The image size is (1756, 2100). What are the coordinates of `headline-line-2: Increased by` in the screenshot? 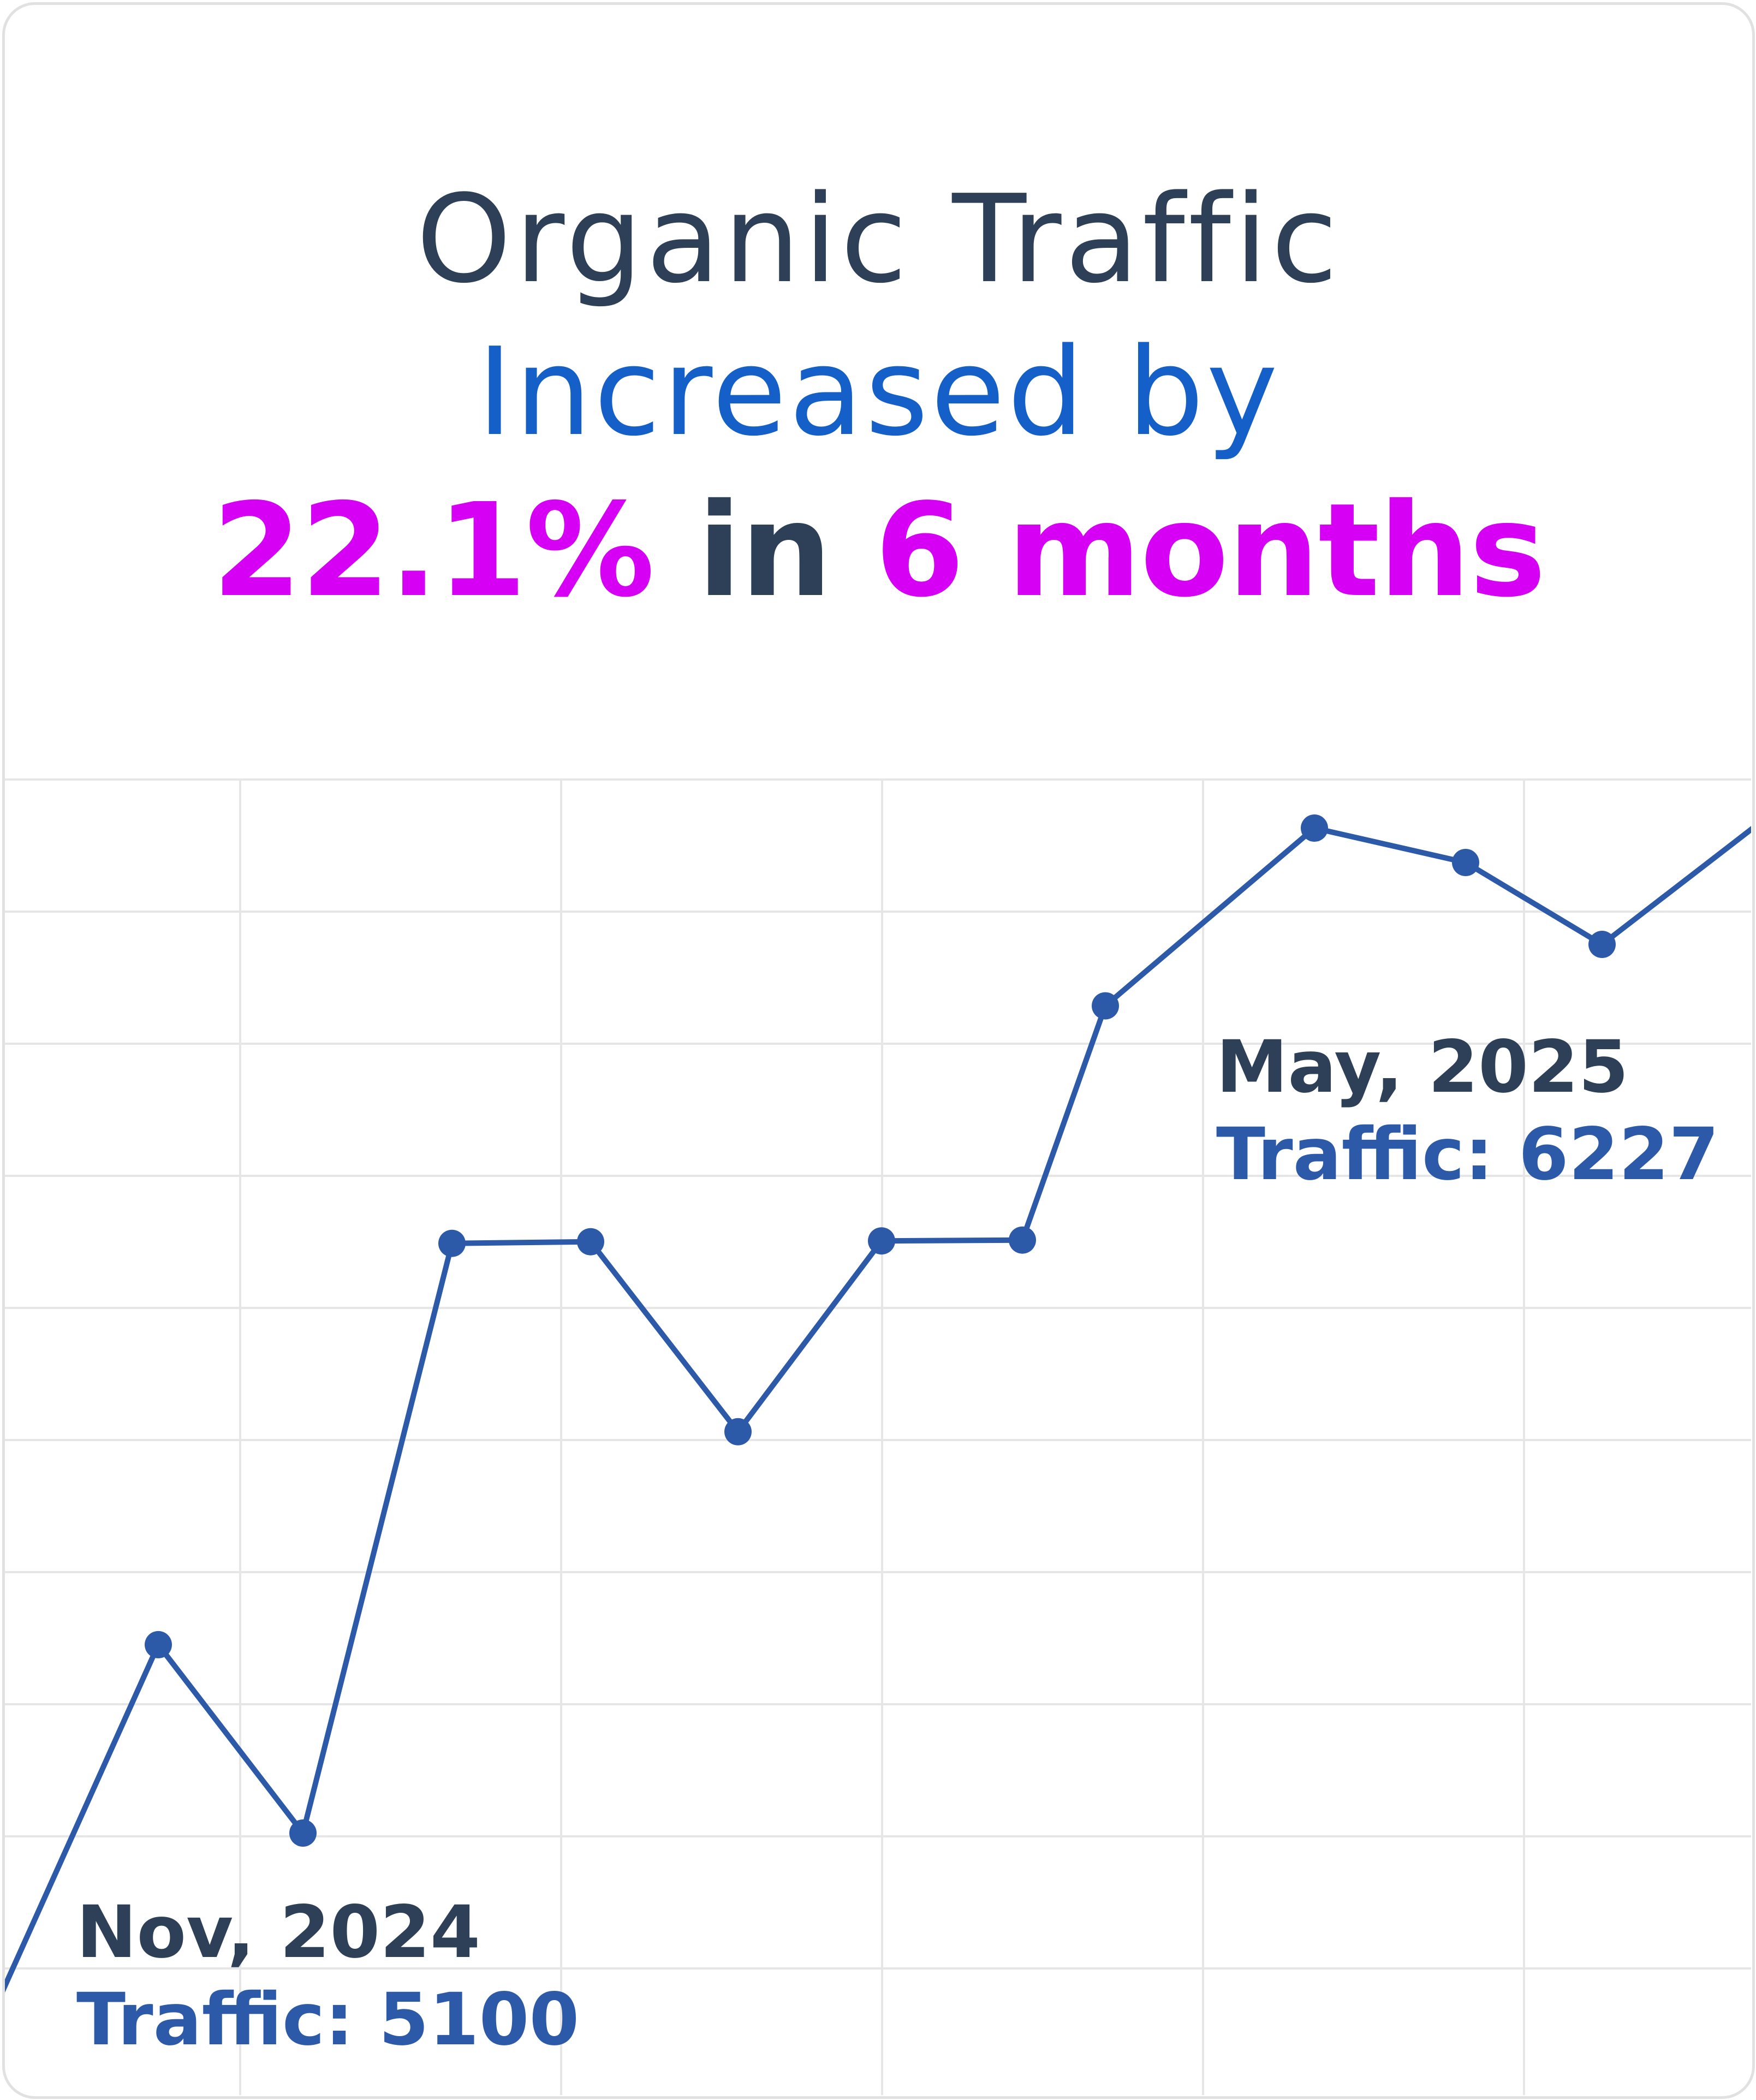 It's located at (878, 392).